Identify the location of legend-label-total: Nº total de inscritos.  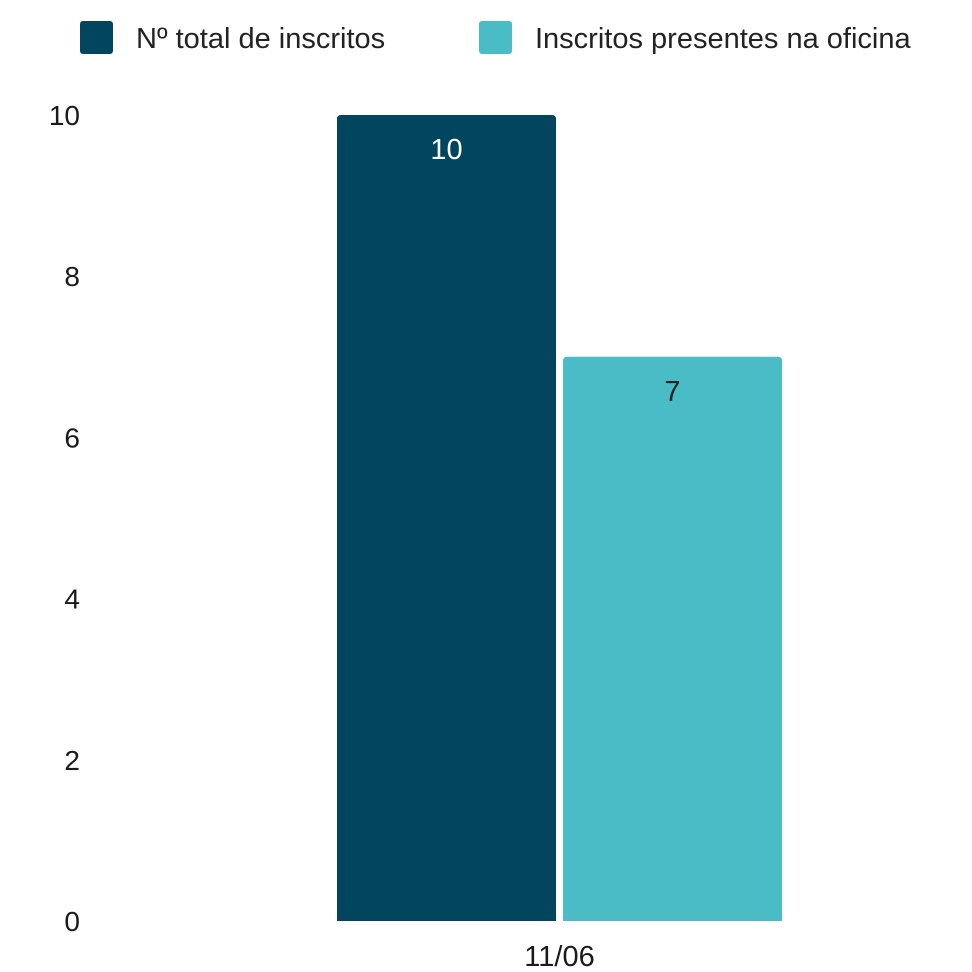
(260, 39).